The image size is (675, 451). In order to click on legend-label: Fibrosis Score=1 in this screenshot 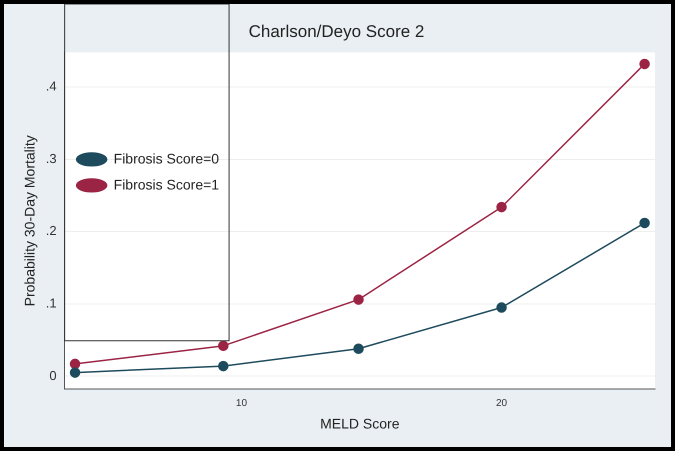, I will do `click(167, 184)`.